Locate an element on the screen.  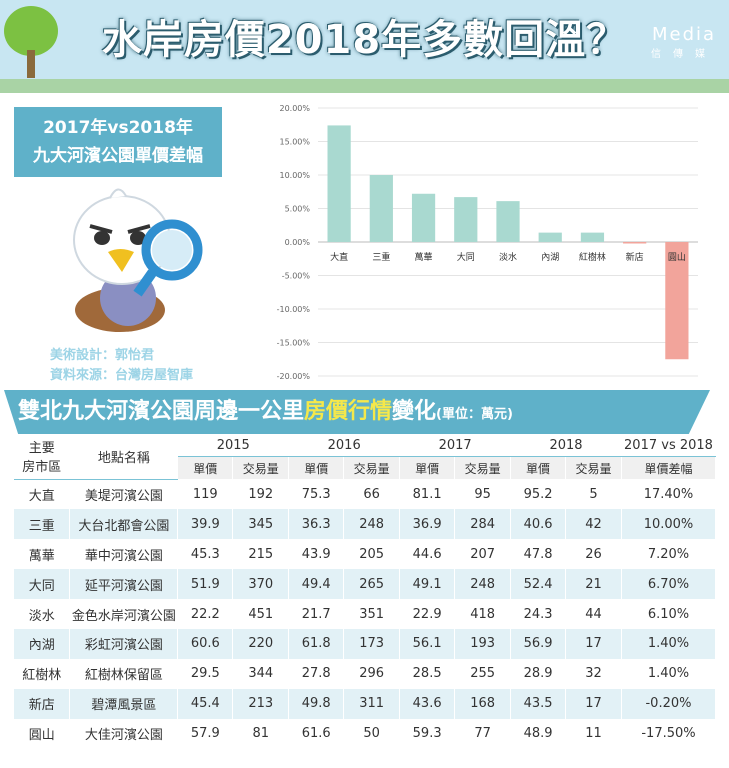
table-cell: 168 is located at coordinates (483, 703).